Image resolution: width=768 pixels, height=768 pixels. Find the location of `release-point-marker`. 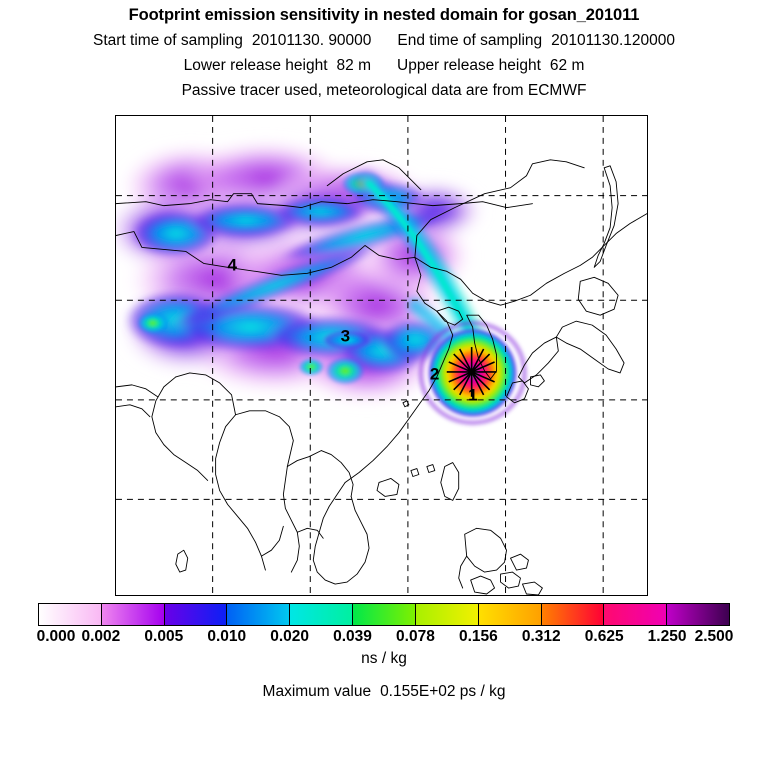

release-point-marker is located at coordinates (471, 372).